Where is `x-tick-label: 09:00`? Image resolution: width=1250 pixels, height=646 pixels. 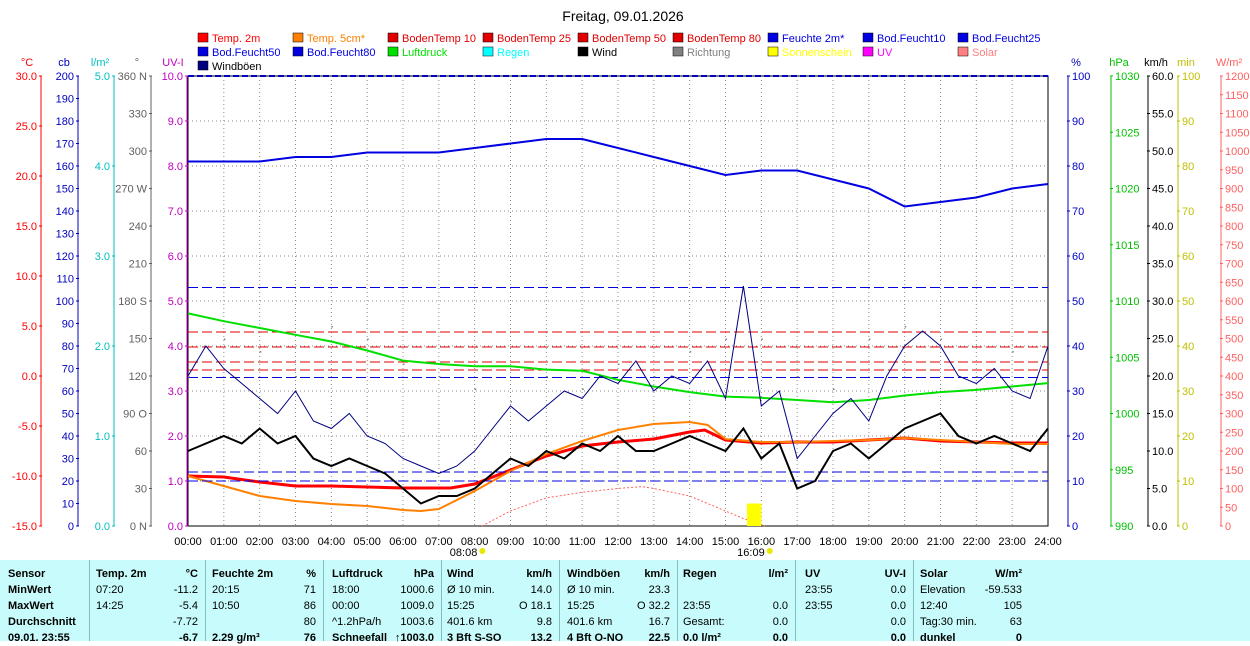
x-tick-label: 09:00 is located at coordinates (511, 542).